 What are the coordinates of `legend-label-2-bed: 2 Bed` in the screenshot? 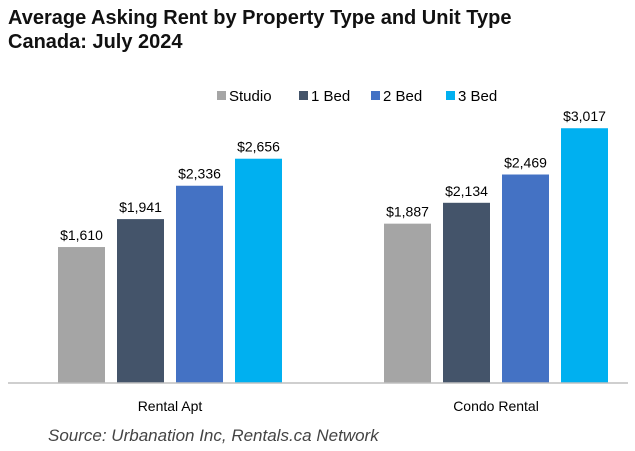 It's located at (402, 96).